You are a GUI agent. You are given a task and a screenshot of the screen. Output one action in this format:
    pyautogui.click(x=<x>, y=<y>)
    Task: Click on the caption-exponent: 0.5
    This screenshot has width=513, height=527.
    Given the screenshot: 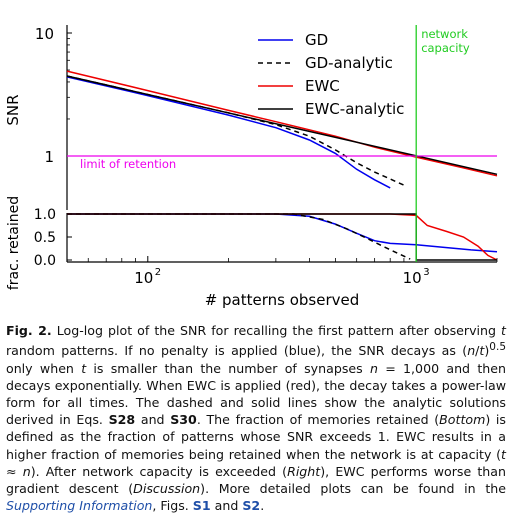 What is the action you would take?
    pyautogui.click(x=497, y=347)
    